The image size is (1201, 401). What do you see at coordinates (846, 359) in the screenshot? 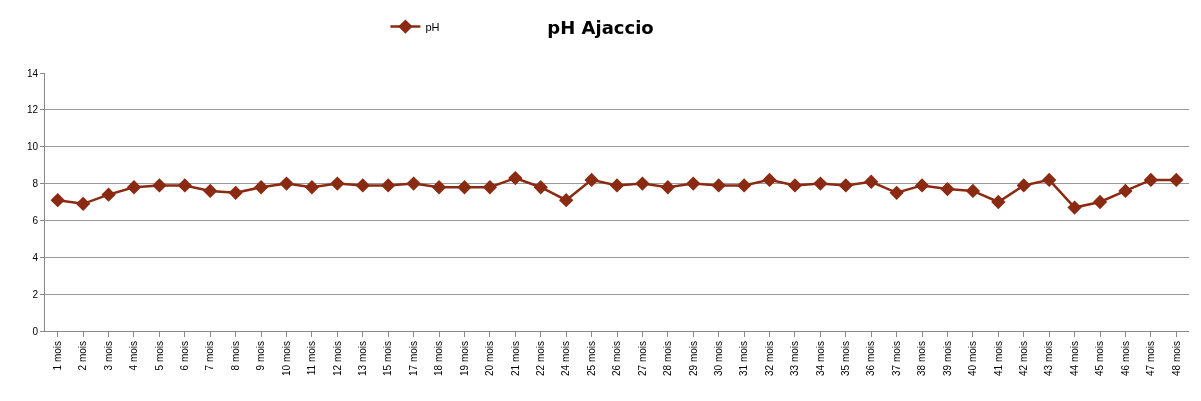
I see `x-tick-label: 35 mois` at bounding box center [846, 359].